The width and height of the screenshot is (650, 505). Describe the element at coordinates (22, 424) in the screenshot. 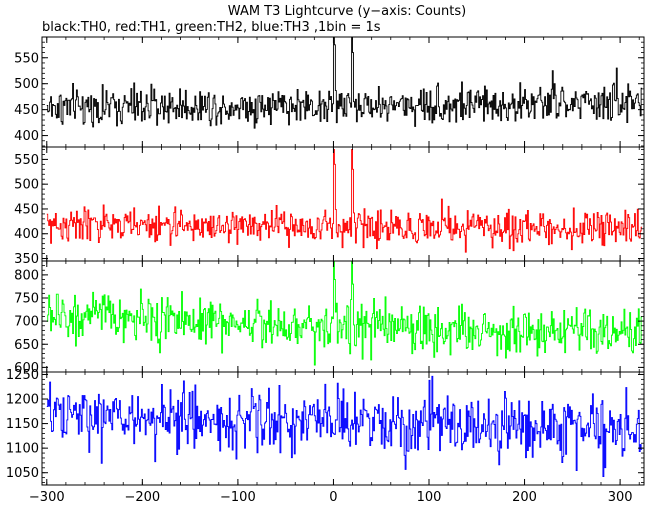

I see `y-tick-label: 1150` at that location.